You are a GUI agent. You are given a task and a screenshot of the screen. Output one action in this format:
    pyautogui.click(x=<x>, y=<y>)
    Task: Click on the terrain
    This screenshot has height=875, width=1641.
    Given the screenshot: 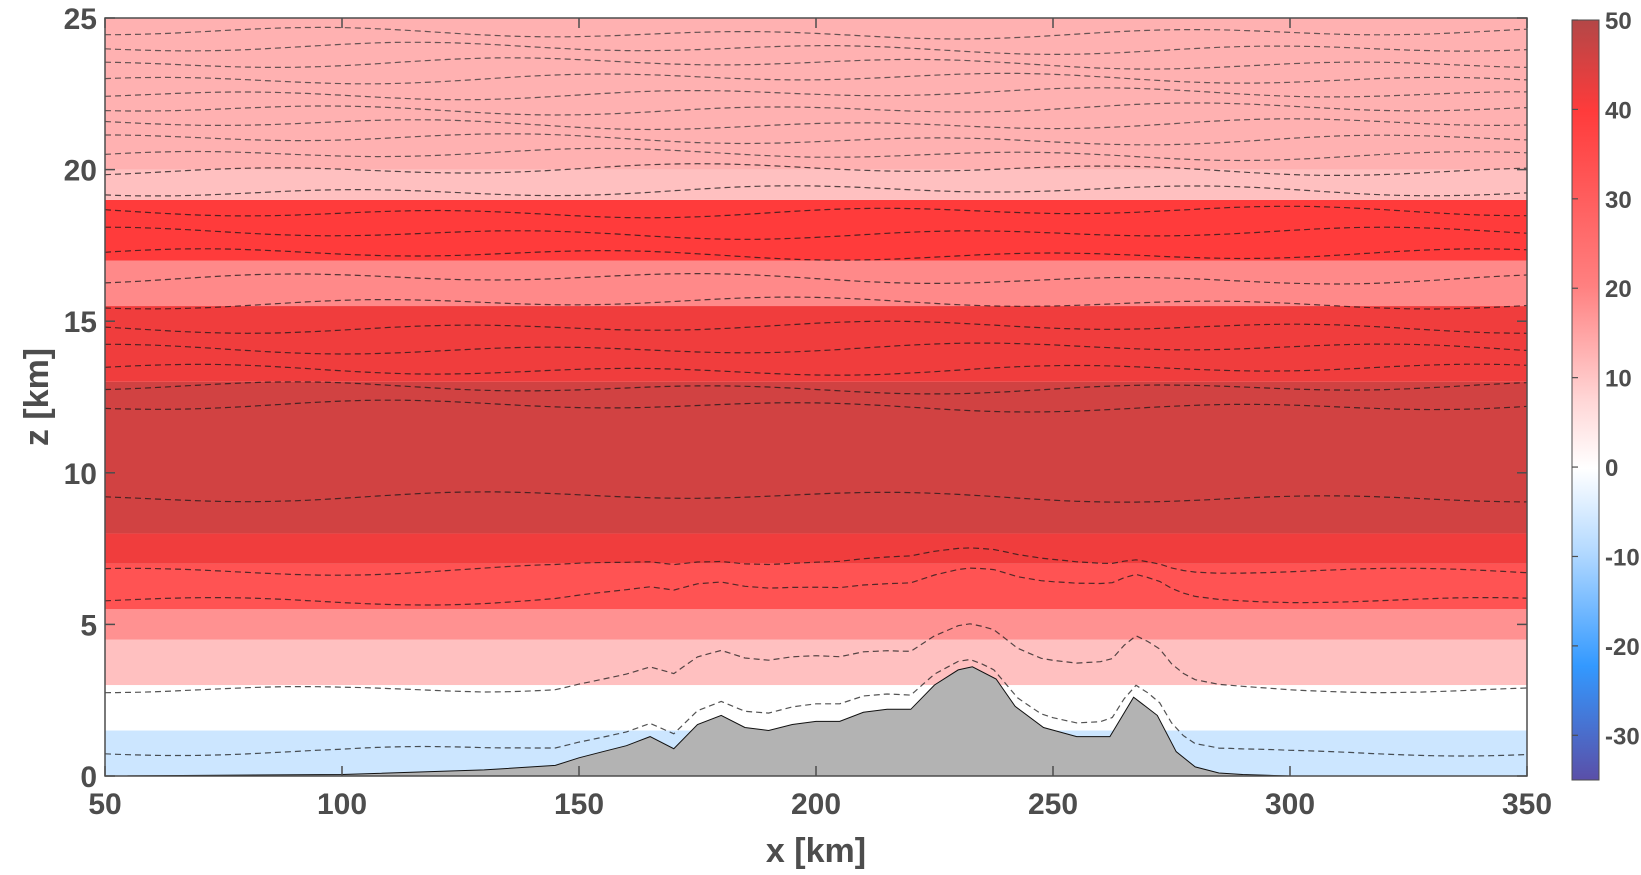 What is the action you would take?
    pyautogui.click(x=815, y=721)
    